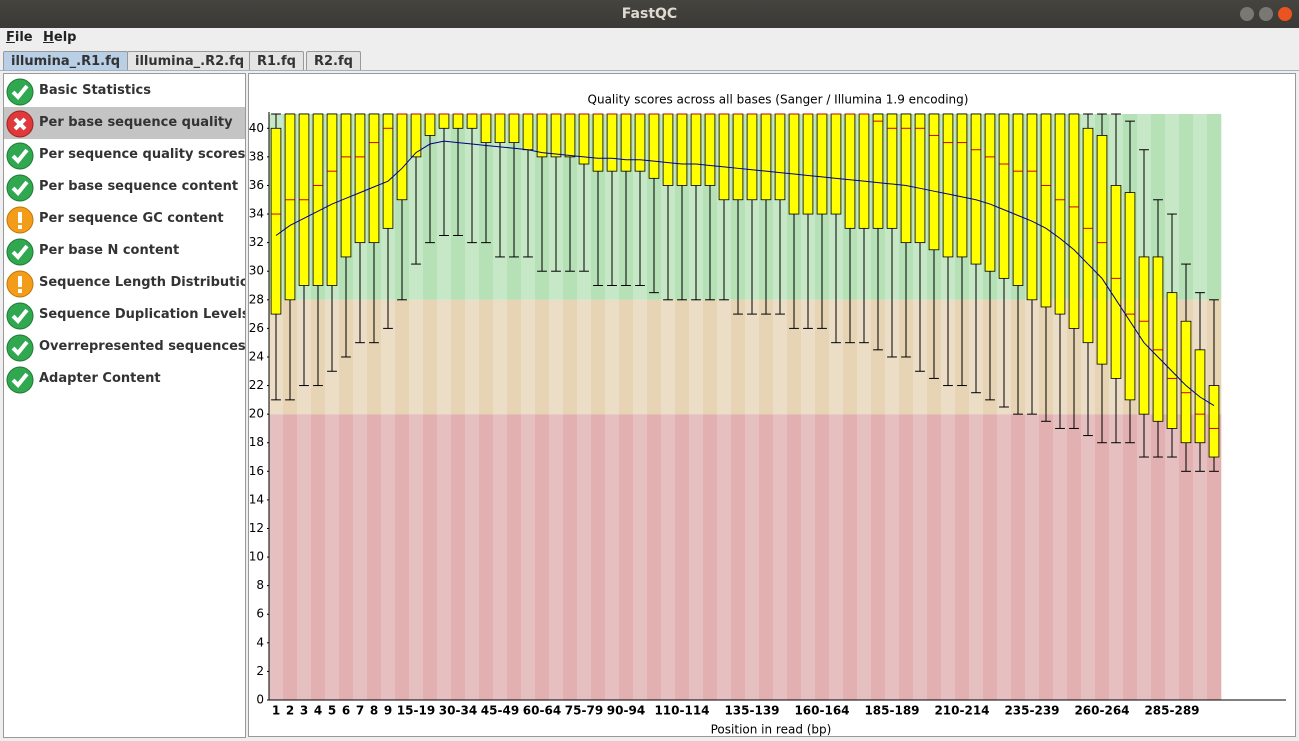 This screenshot has width=1299, height=741. Describe the element at coordinates (124, 379) in the screenshot. I see `module-item: Adapter Content` at that location.